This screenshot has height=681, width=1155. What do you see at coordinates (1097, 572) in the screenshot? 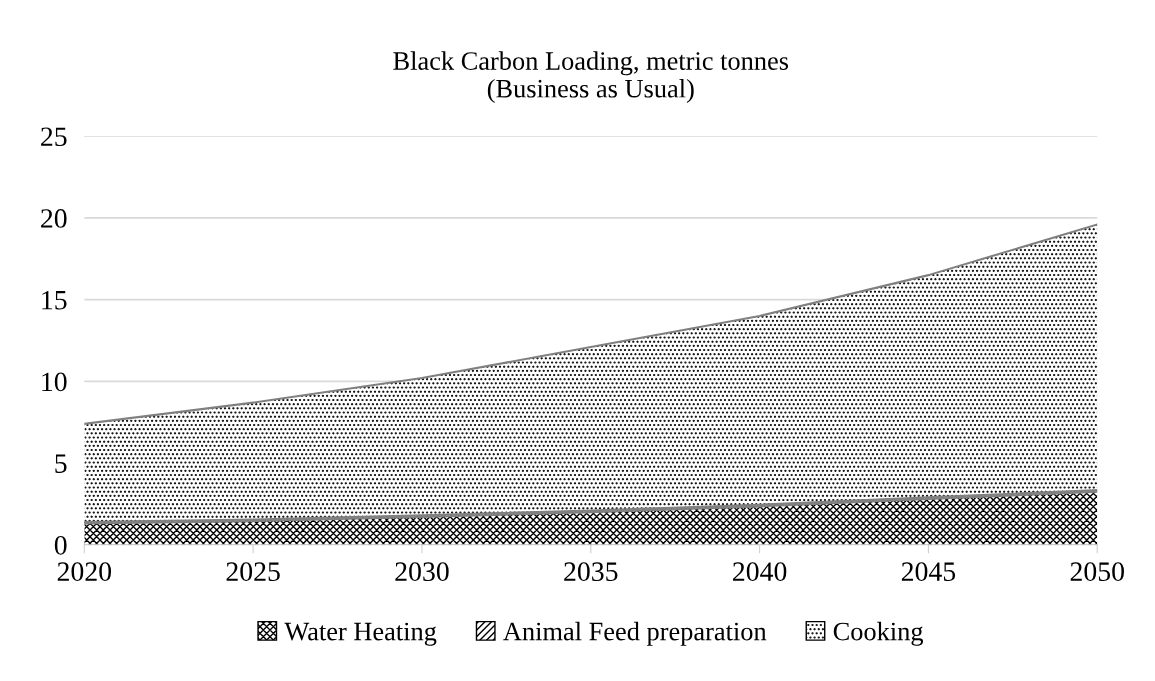
I see `x-tick-label: 2050` at bounding box center [1097, 572].